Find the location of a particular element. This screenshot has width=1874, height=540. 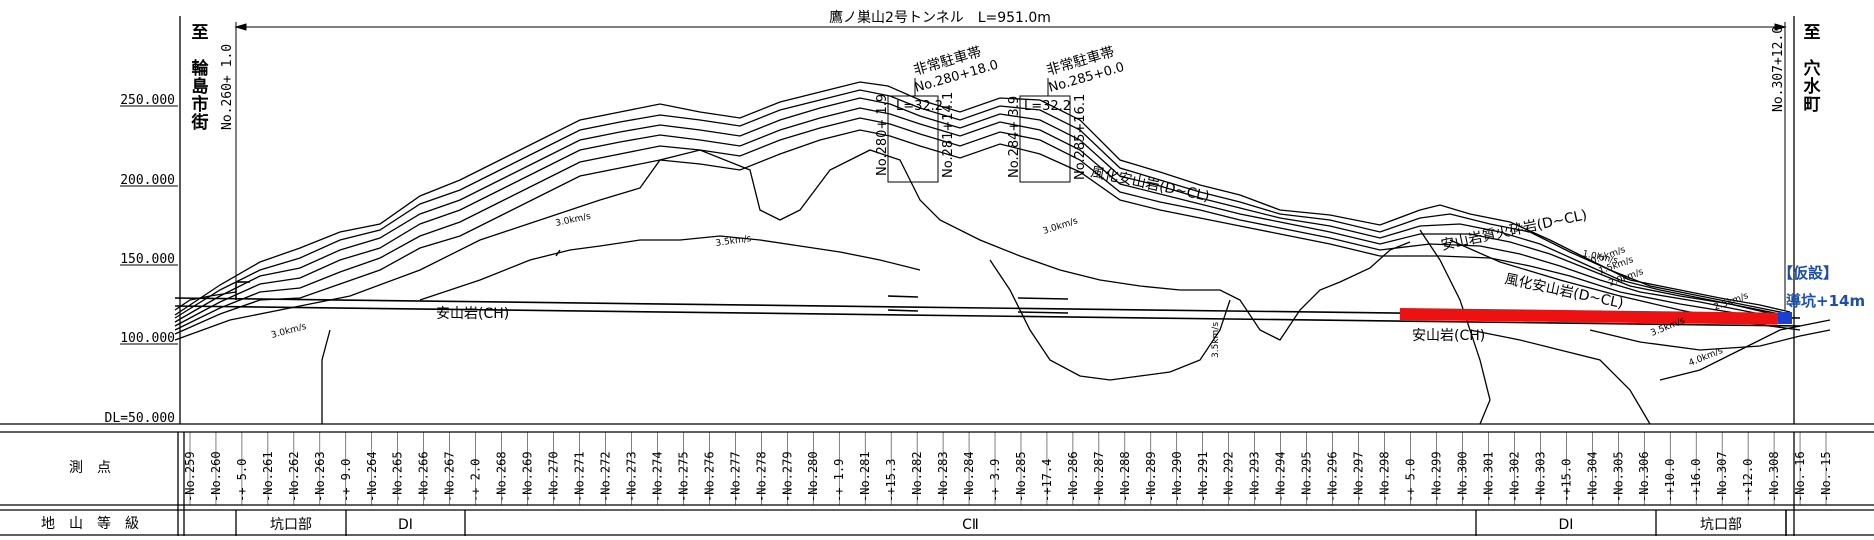

station-label: -No.294 is located at coordinates (1281, 476).